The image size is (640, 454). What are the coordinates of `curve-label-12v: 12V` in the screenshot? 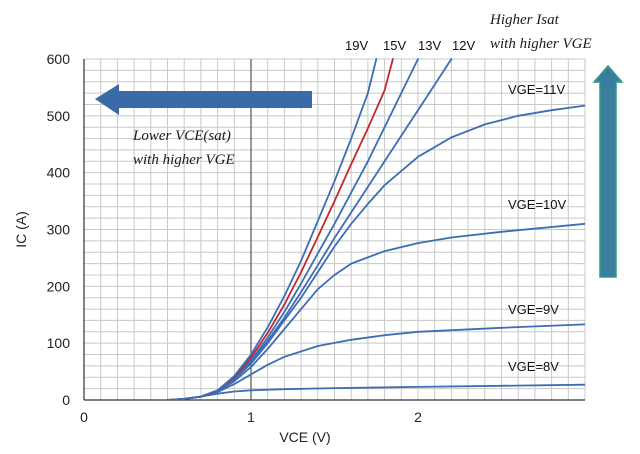 It's located at (463, 45).